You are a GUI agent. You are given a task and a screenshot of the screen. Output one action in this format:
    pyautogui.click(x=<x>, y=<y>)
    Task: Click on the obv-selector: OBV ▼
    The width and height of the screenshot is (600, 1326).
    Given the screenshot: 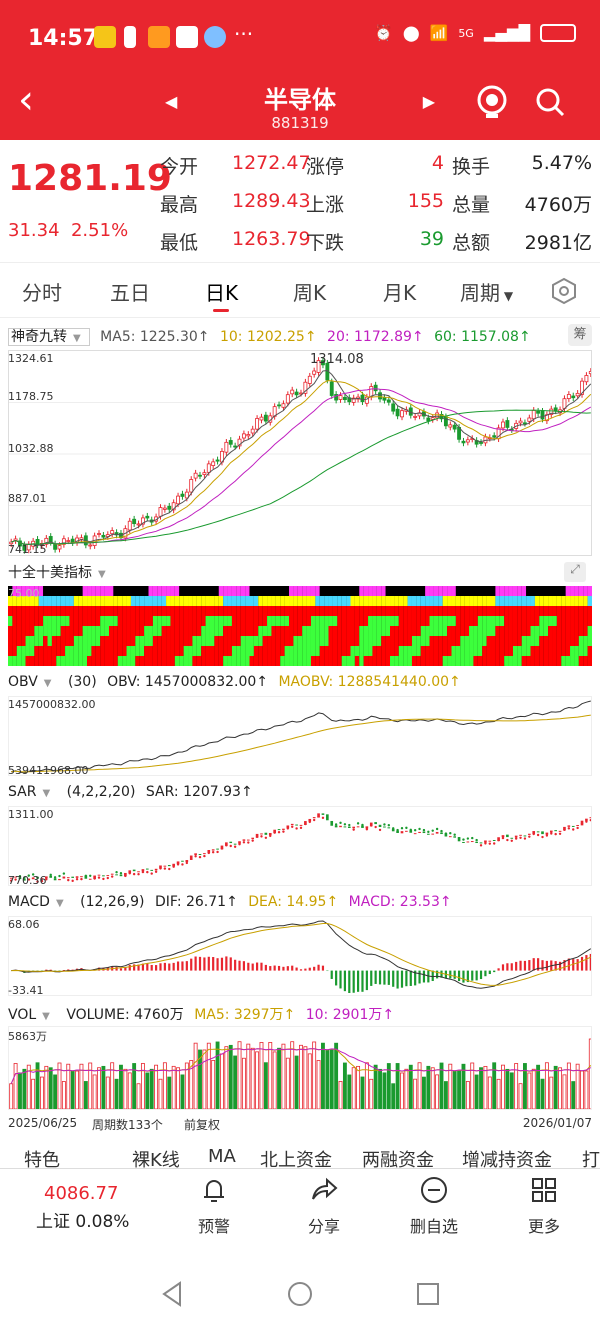 What is the action you would take?
    pyautogui.click(x=32, y=682)
    